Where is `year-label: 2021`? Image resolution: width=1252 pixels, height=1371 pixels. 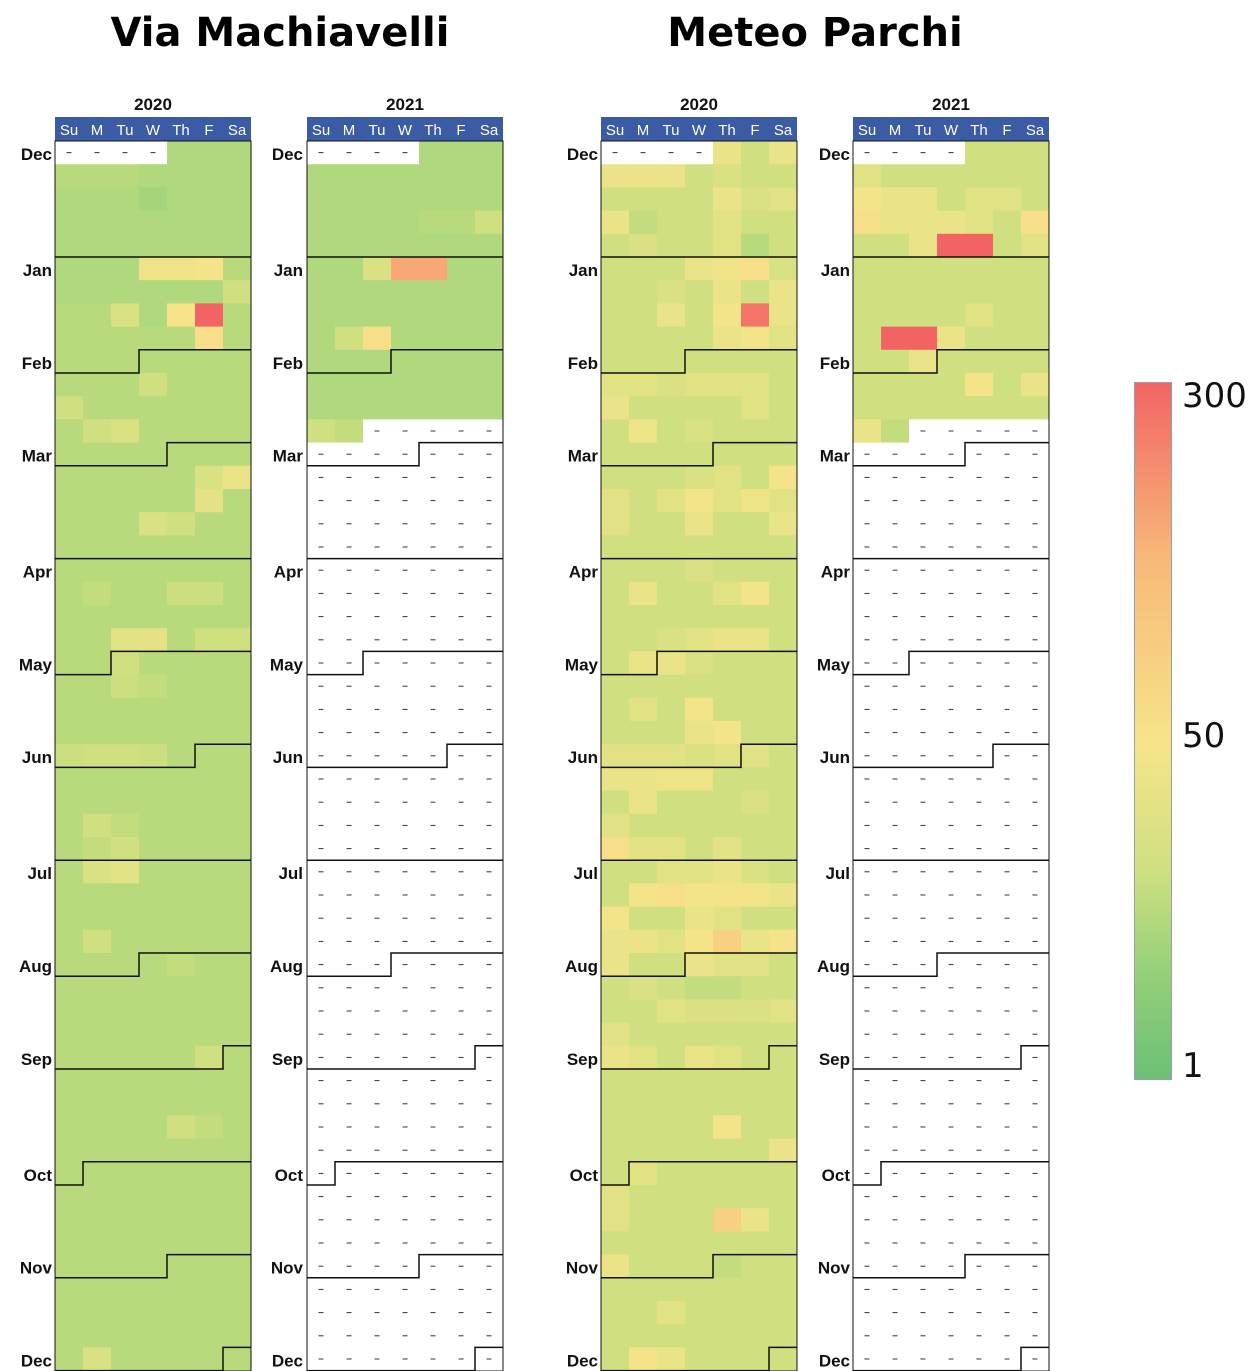
year-label: 2021 is located at coordinates (405, 104).